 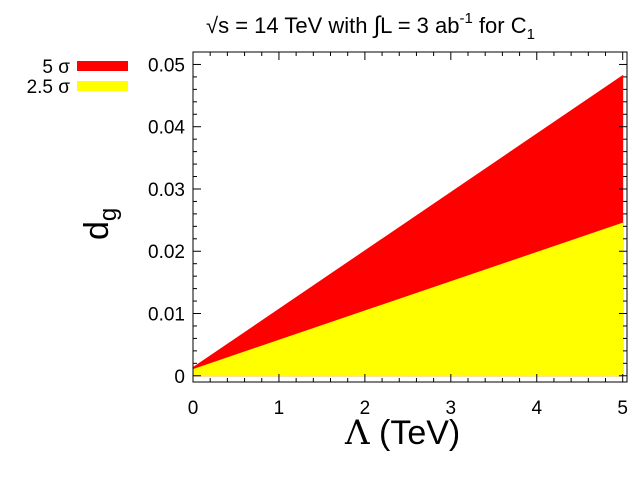 What do you see at coordinates (536, 408) in the screenshot?
I see `x-tick-label: 4` at bounding box center [536, 408].